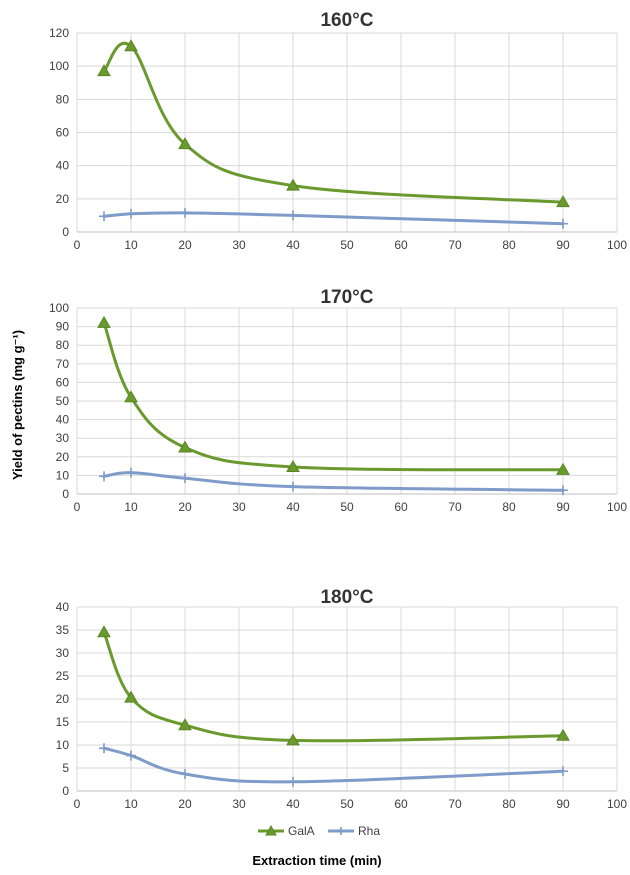 This screenshot has height=875, width=630. I want to click on legend-marker, so click(271, 830).